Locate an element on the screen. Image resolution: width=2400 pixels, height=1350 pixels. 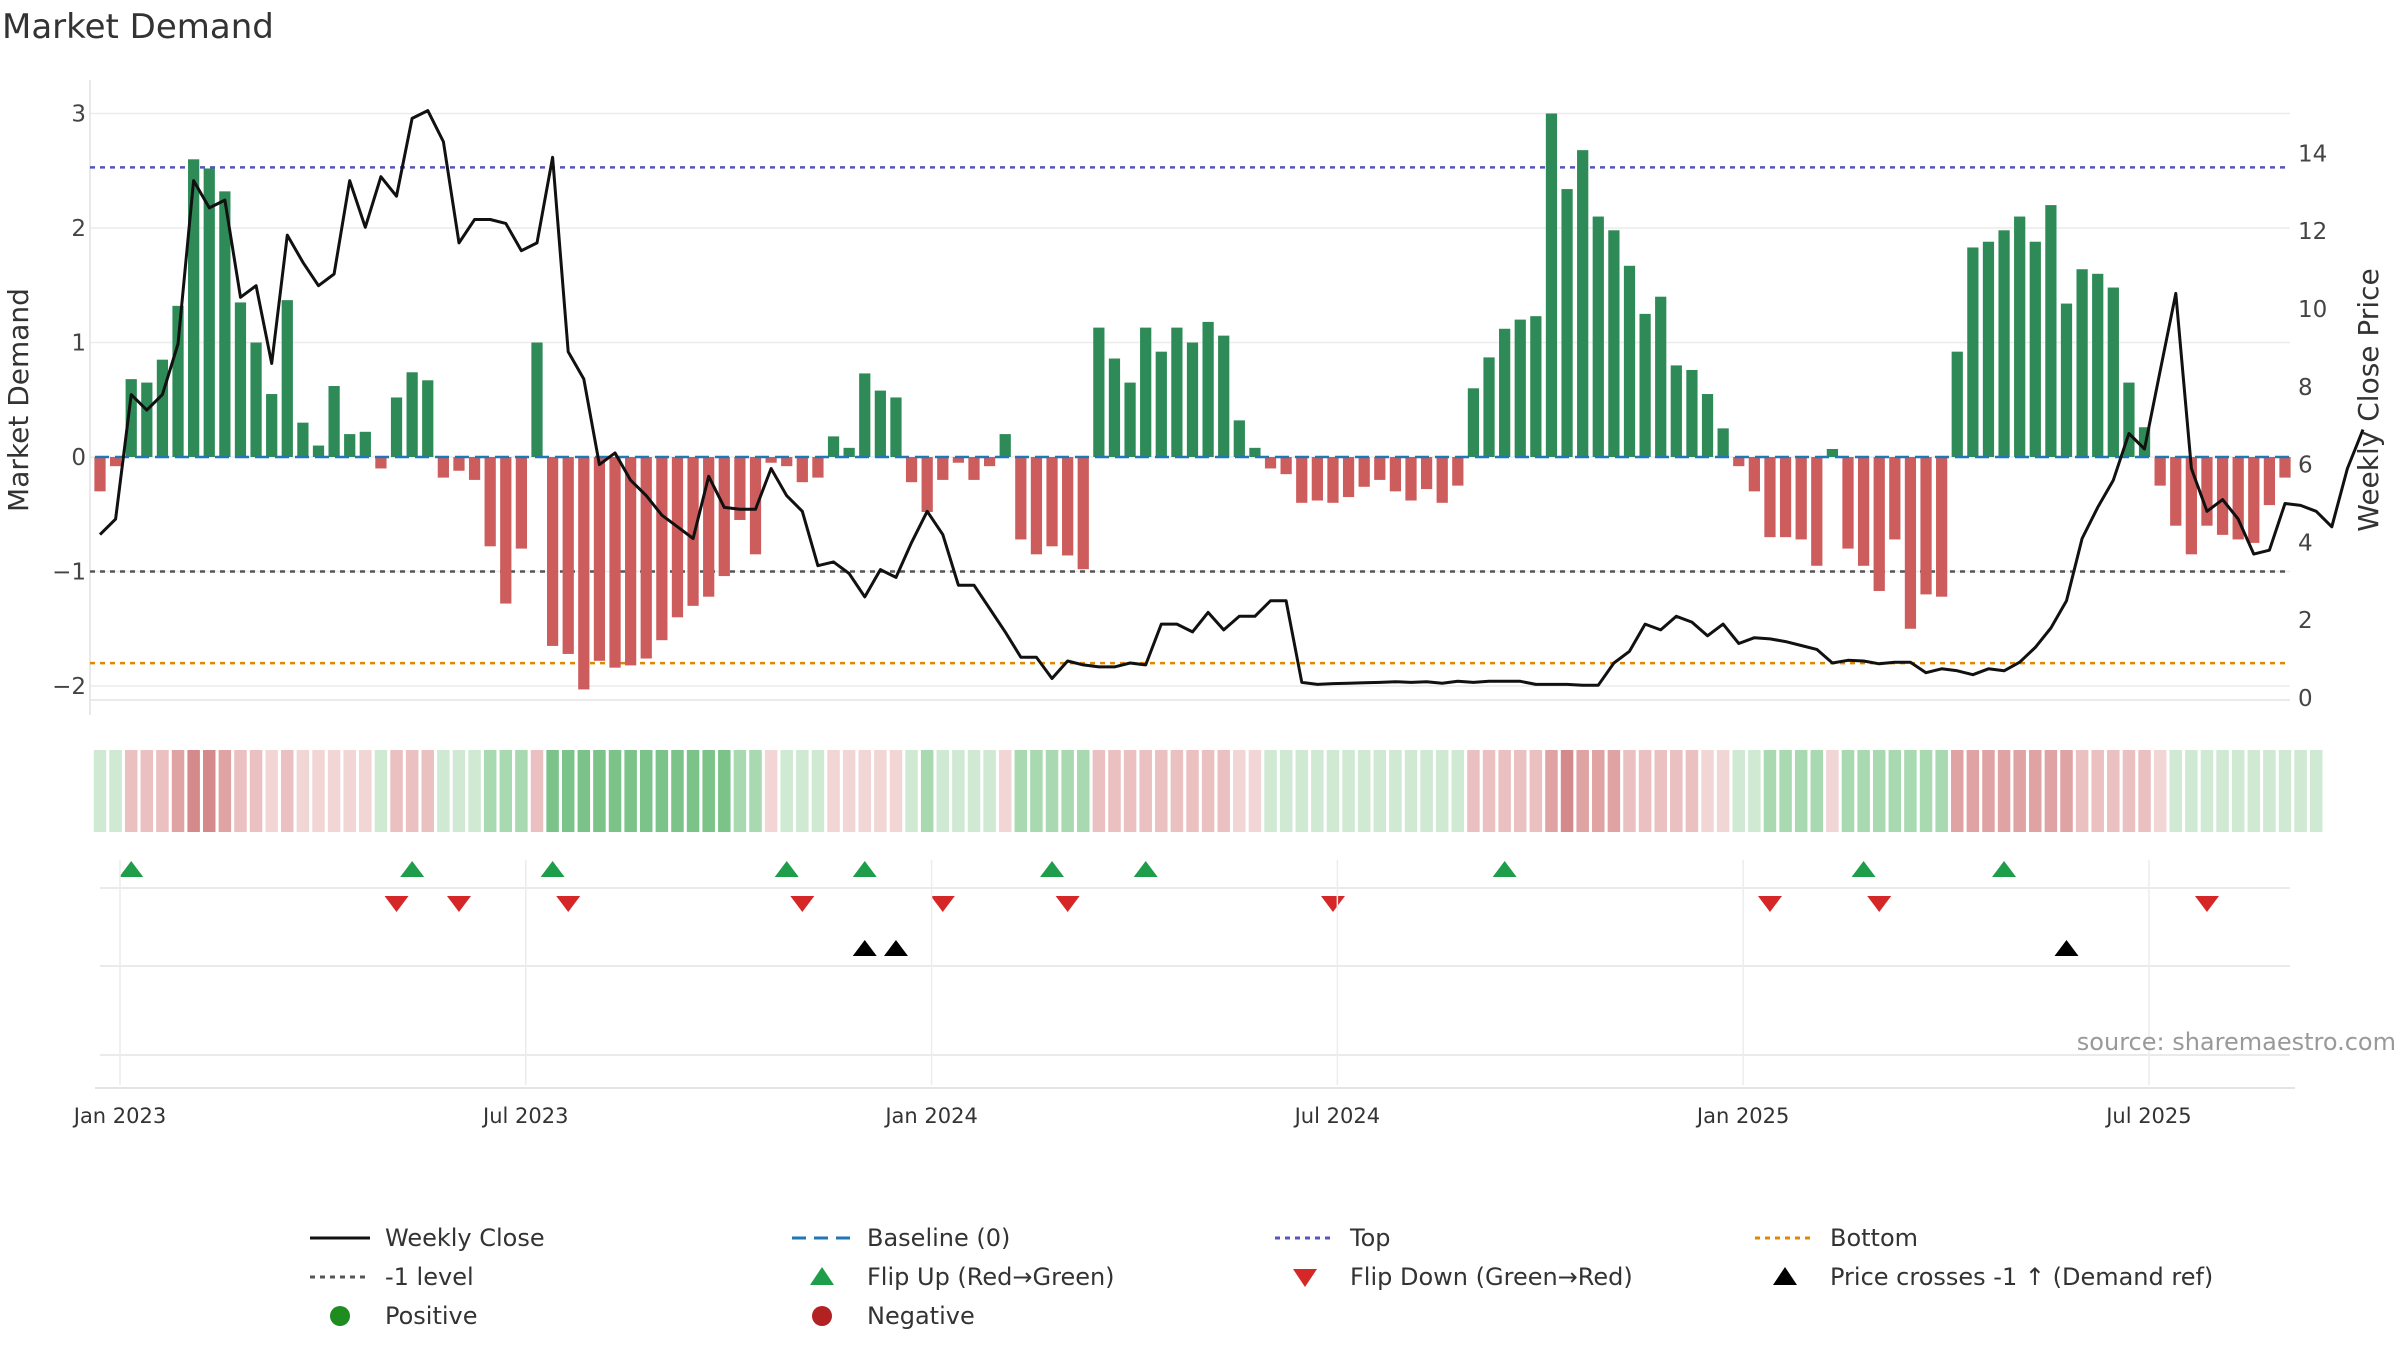
legend-label: Positive is located at coordinates (431, 1316).